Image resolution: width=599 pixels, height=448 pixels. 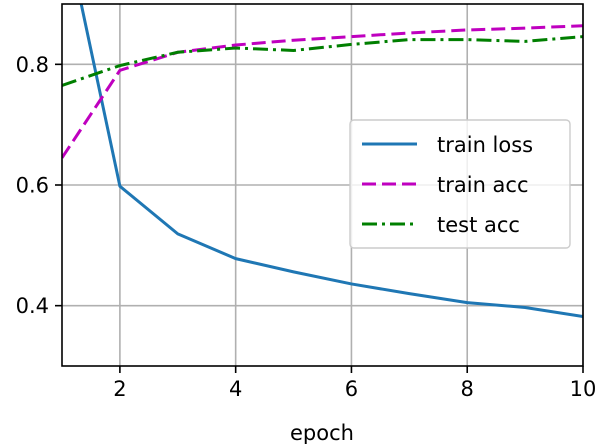 I want to click on series-line-test-acc, so click(x=322, y=61).